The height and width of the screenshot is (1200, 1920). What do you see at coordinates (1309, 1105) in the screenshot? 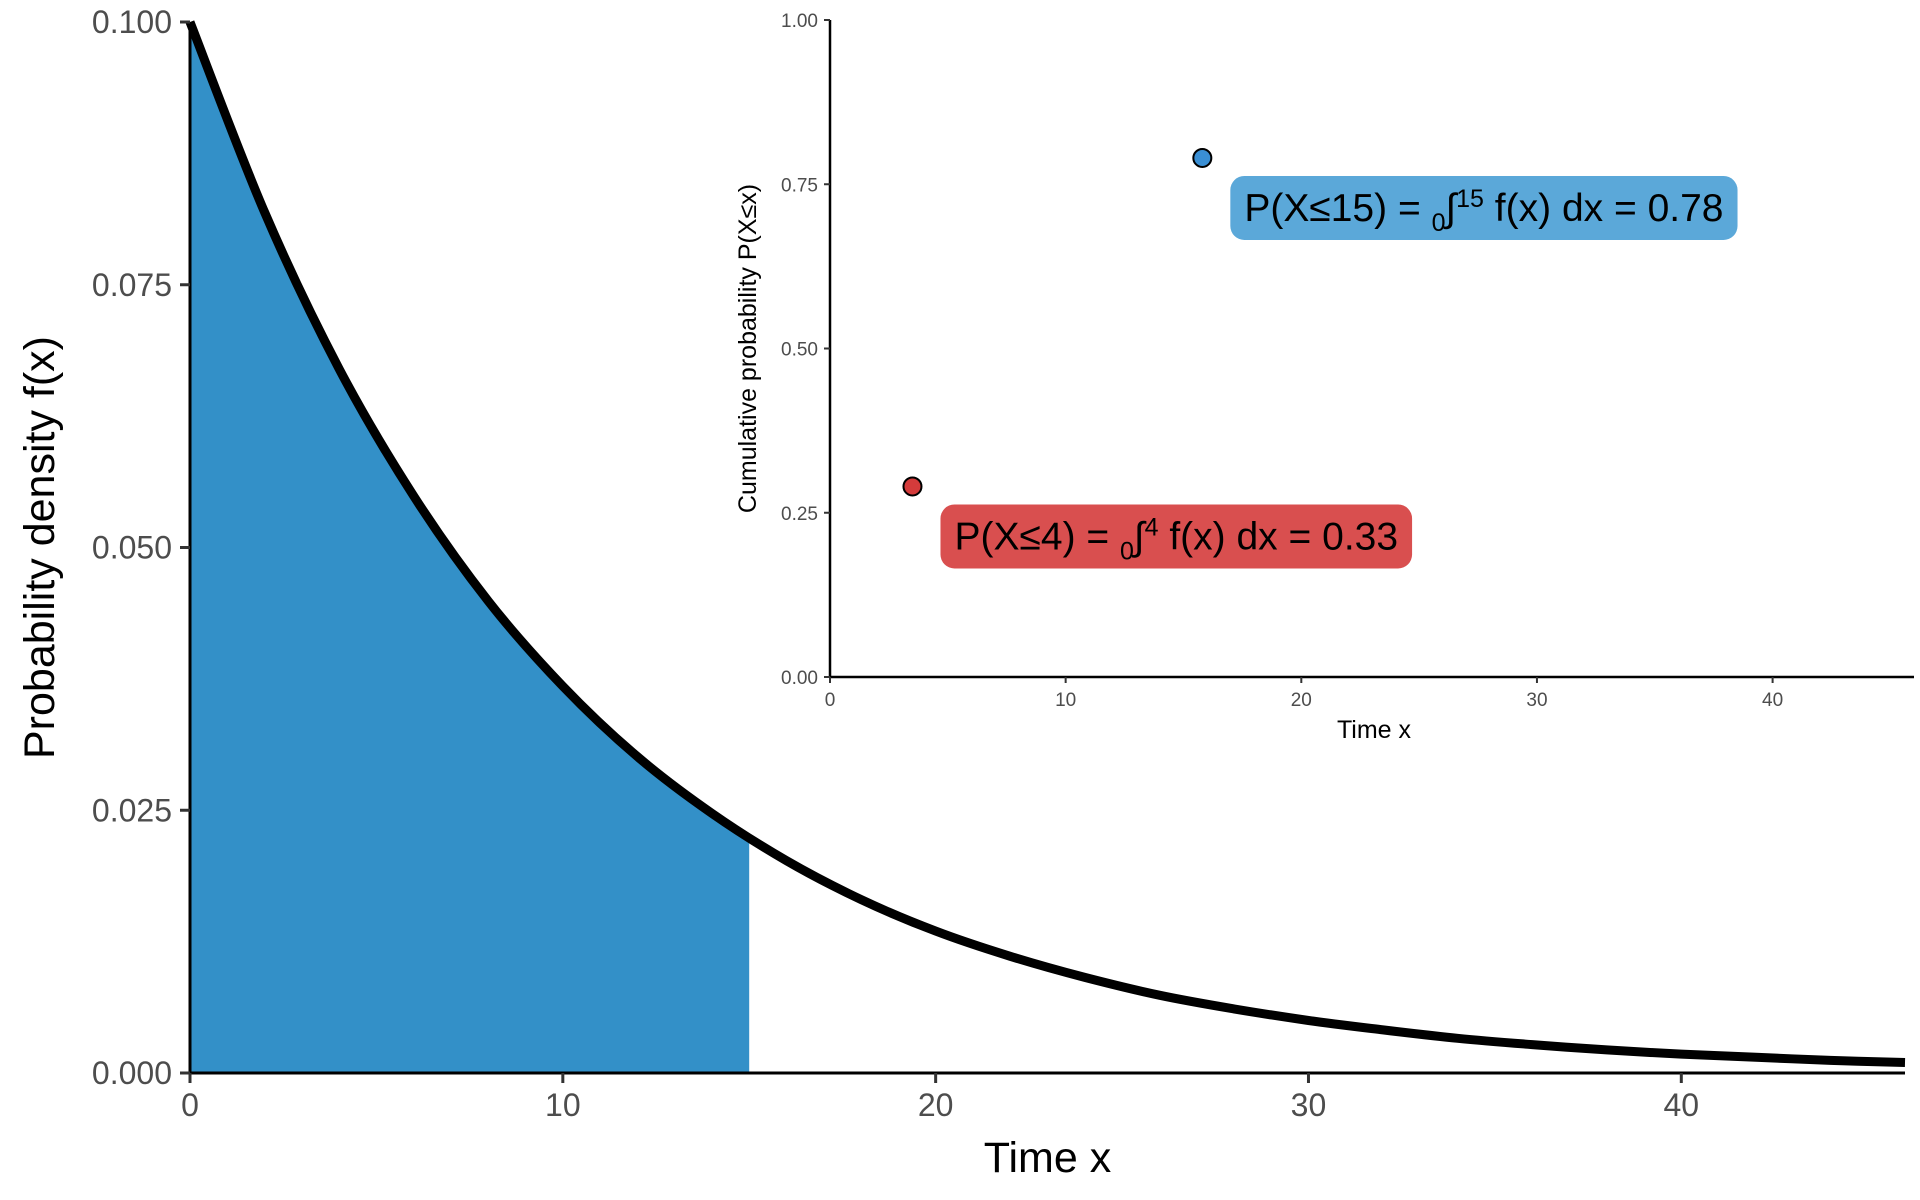
I see `x-tick-label: 30` at bounding box center [1309, 1105].